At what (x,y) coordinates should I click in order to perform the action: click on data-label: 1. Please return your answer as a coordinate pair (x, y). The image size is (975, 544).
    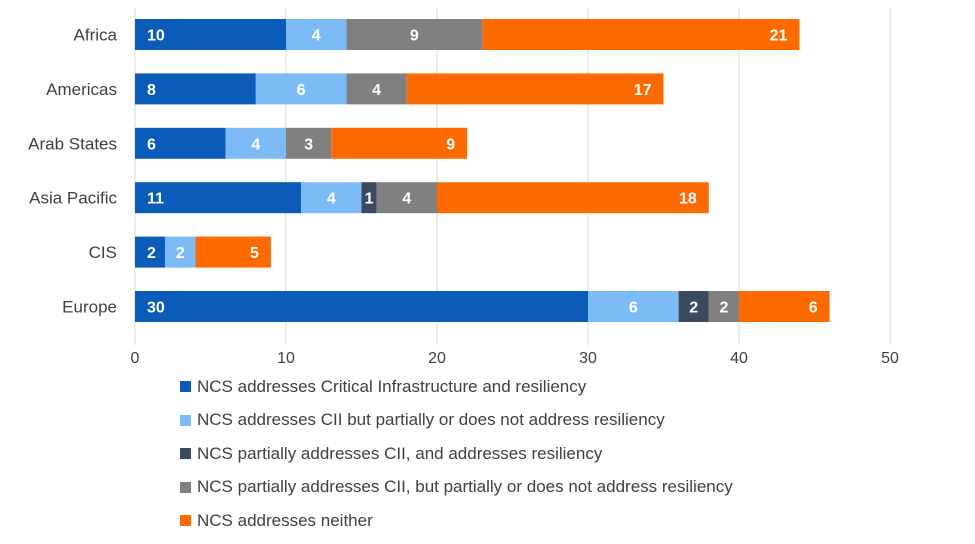
    Looking at the image, I should click on (369, 199).